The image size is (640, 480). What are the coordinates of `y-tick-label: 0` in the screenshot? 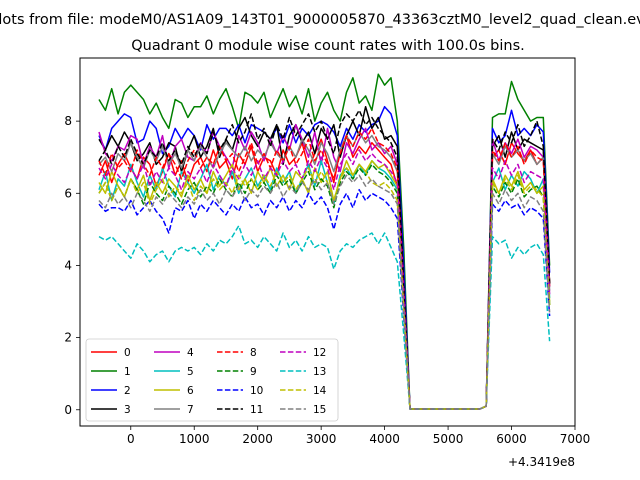 It's located at (68, 410).